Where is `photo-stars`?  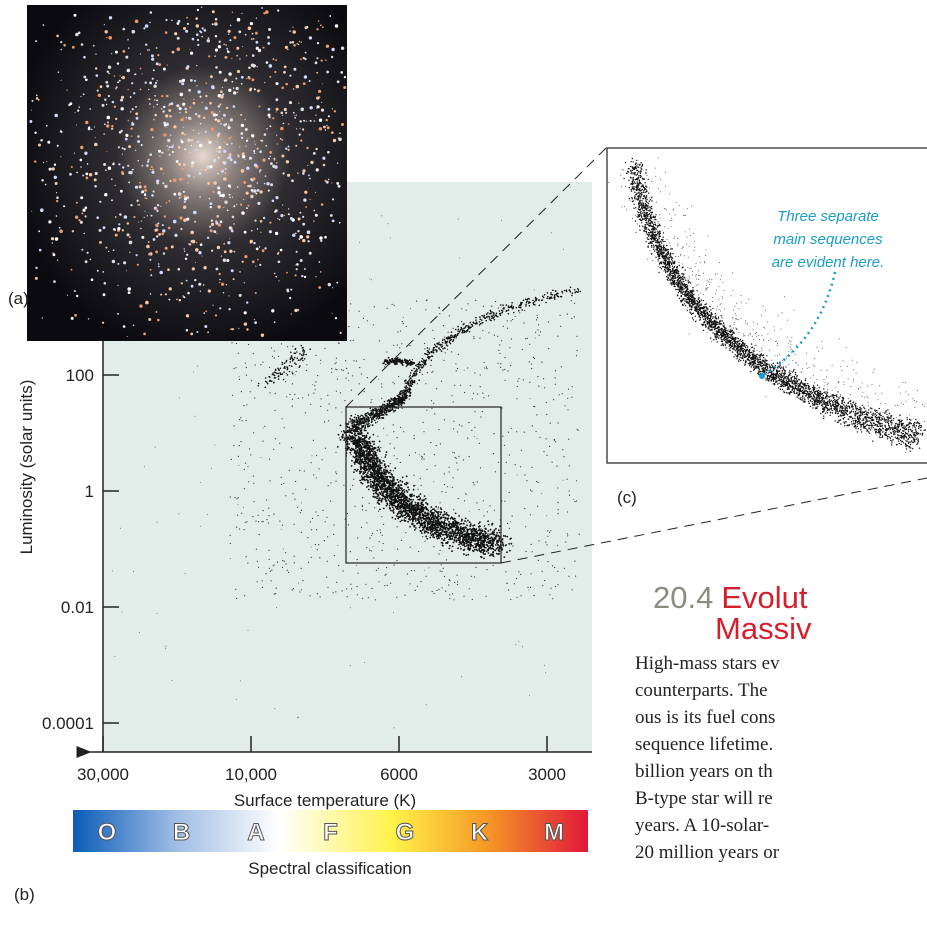 photo-stars is located at coordinates (188, 171).